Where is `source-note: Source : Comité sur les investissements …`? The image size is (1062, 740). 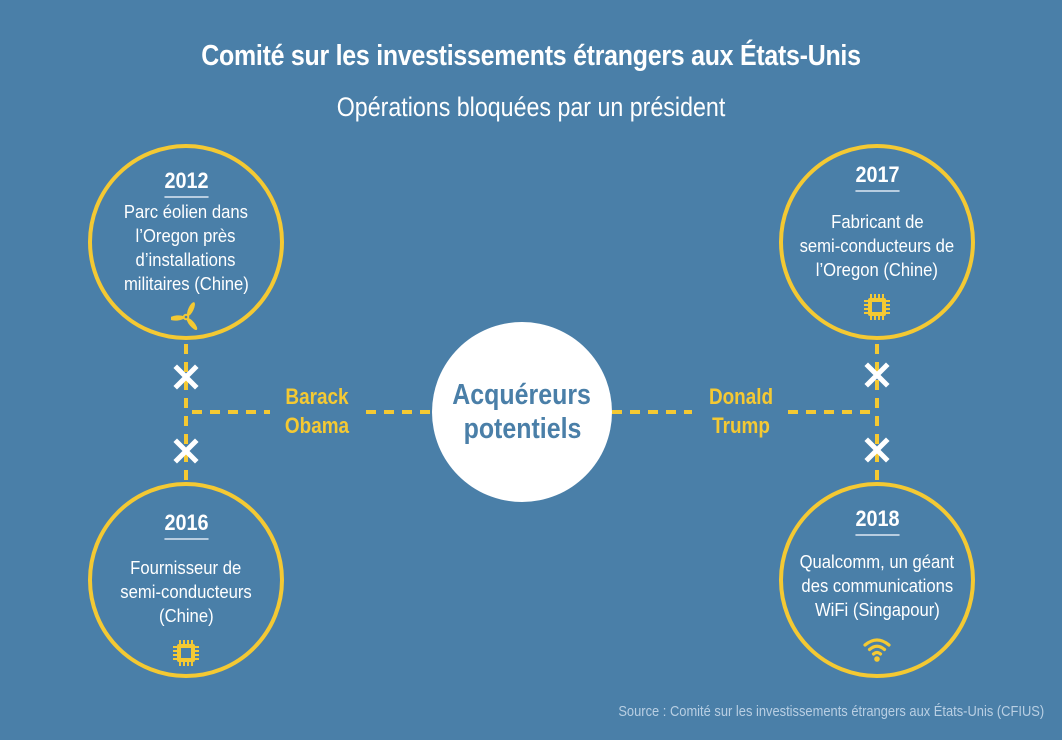
source-note: Source : Comité sur les investissements … is located at coordinates (831, 711).